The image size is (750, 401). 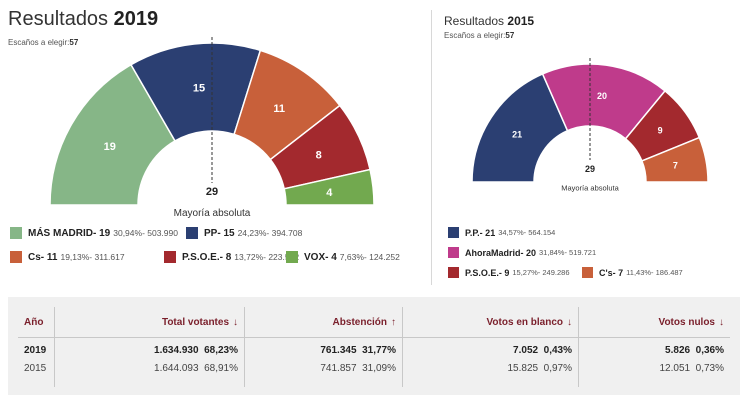 I want to click on seats-to-elect-2019: Escaños a elegir:57, so click(x=43, y=42).